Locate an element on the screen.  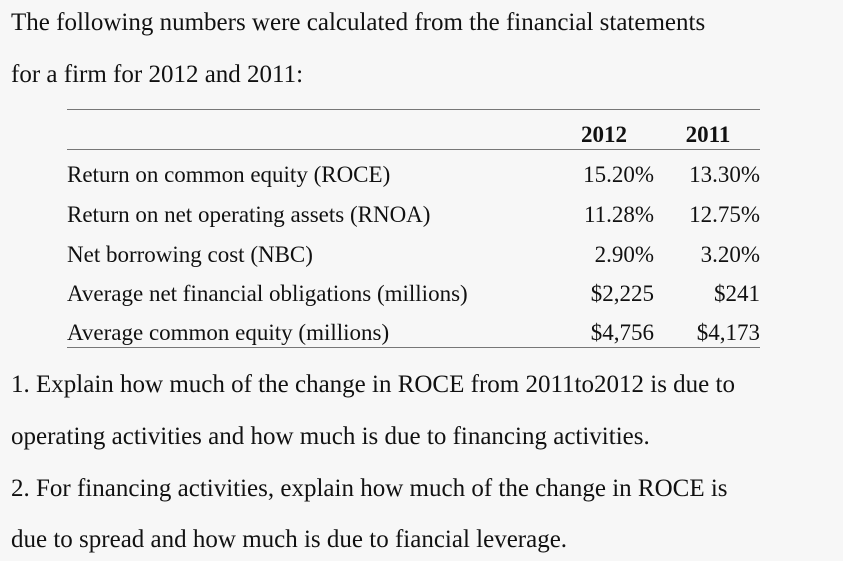
value-2012: $4,756 is located at coordinates (622, 332).